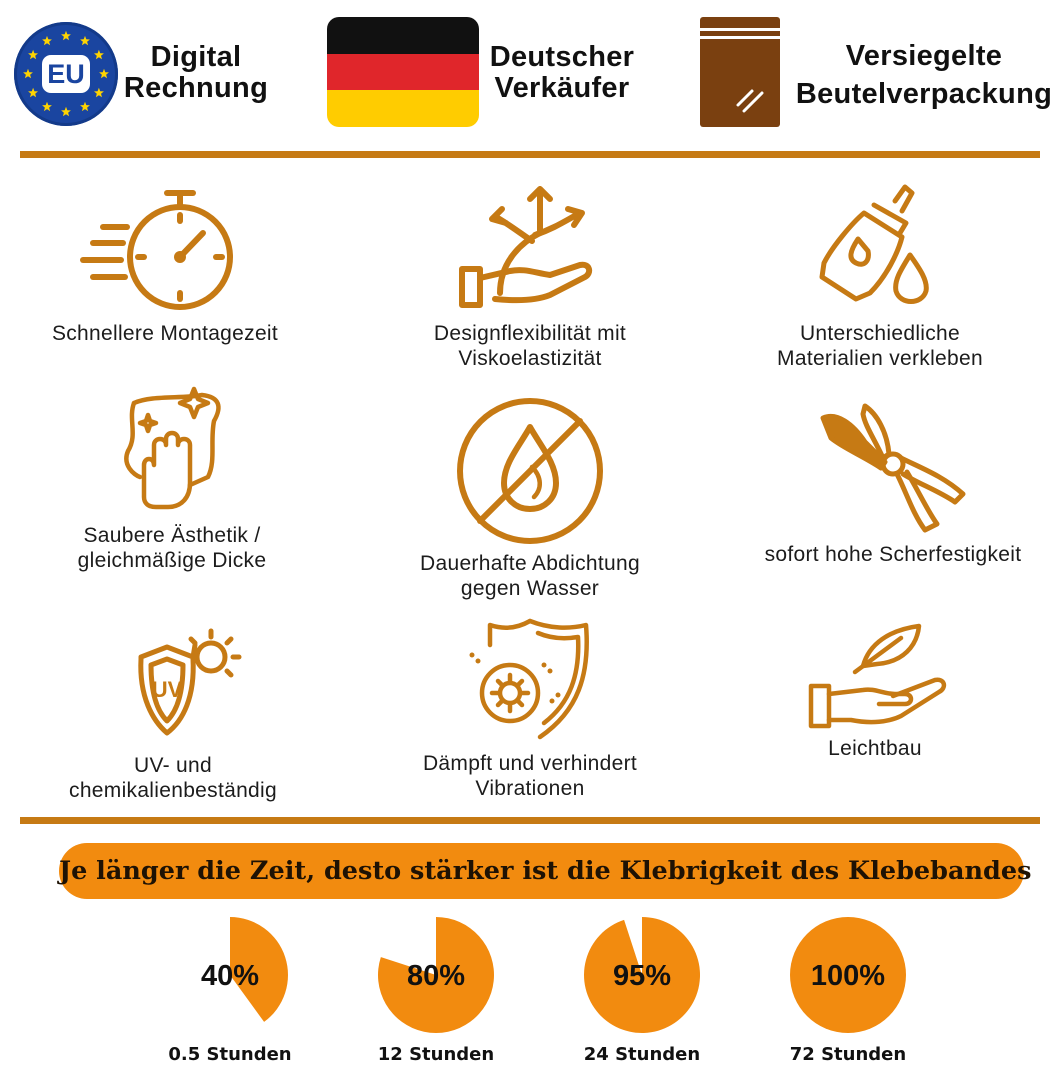 The height and width of the screenshot is (1065, 1060). I want to click on pie-category-label: 72 Stunden, so click(848, 1054).